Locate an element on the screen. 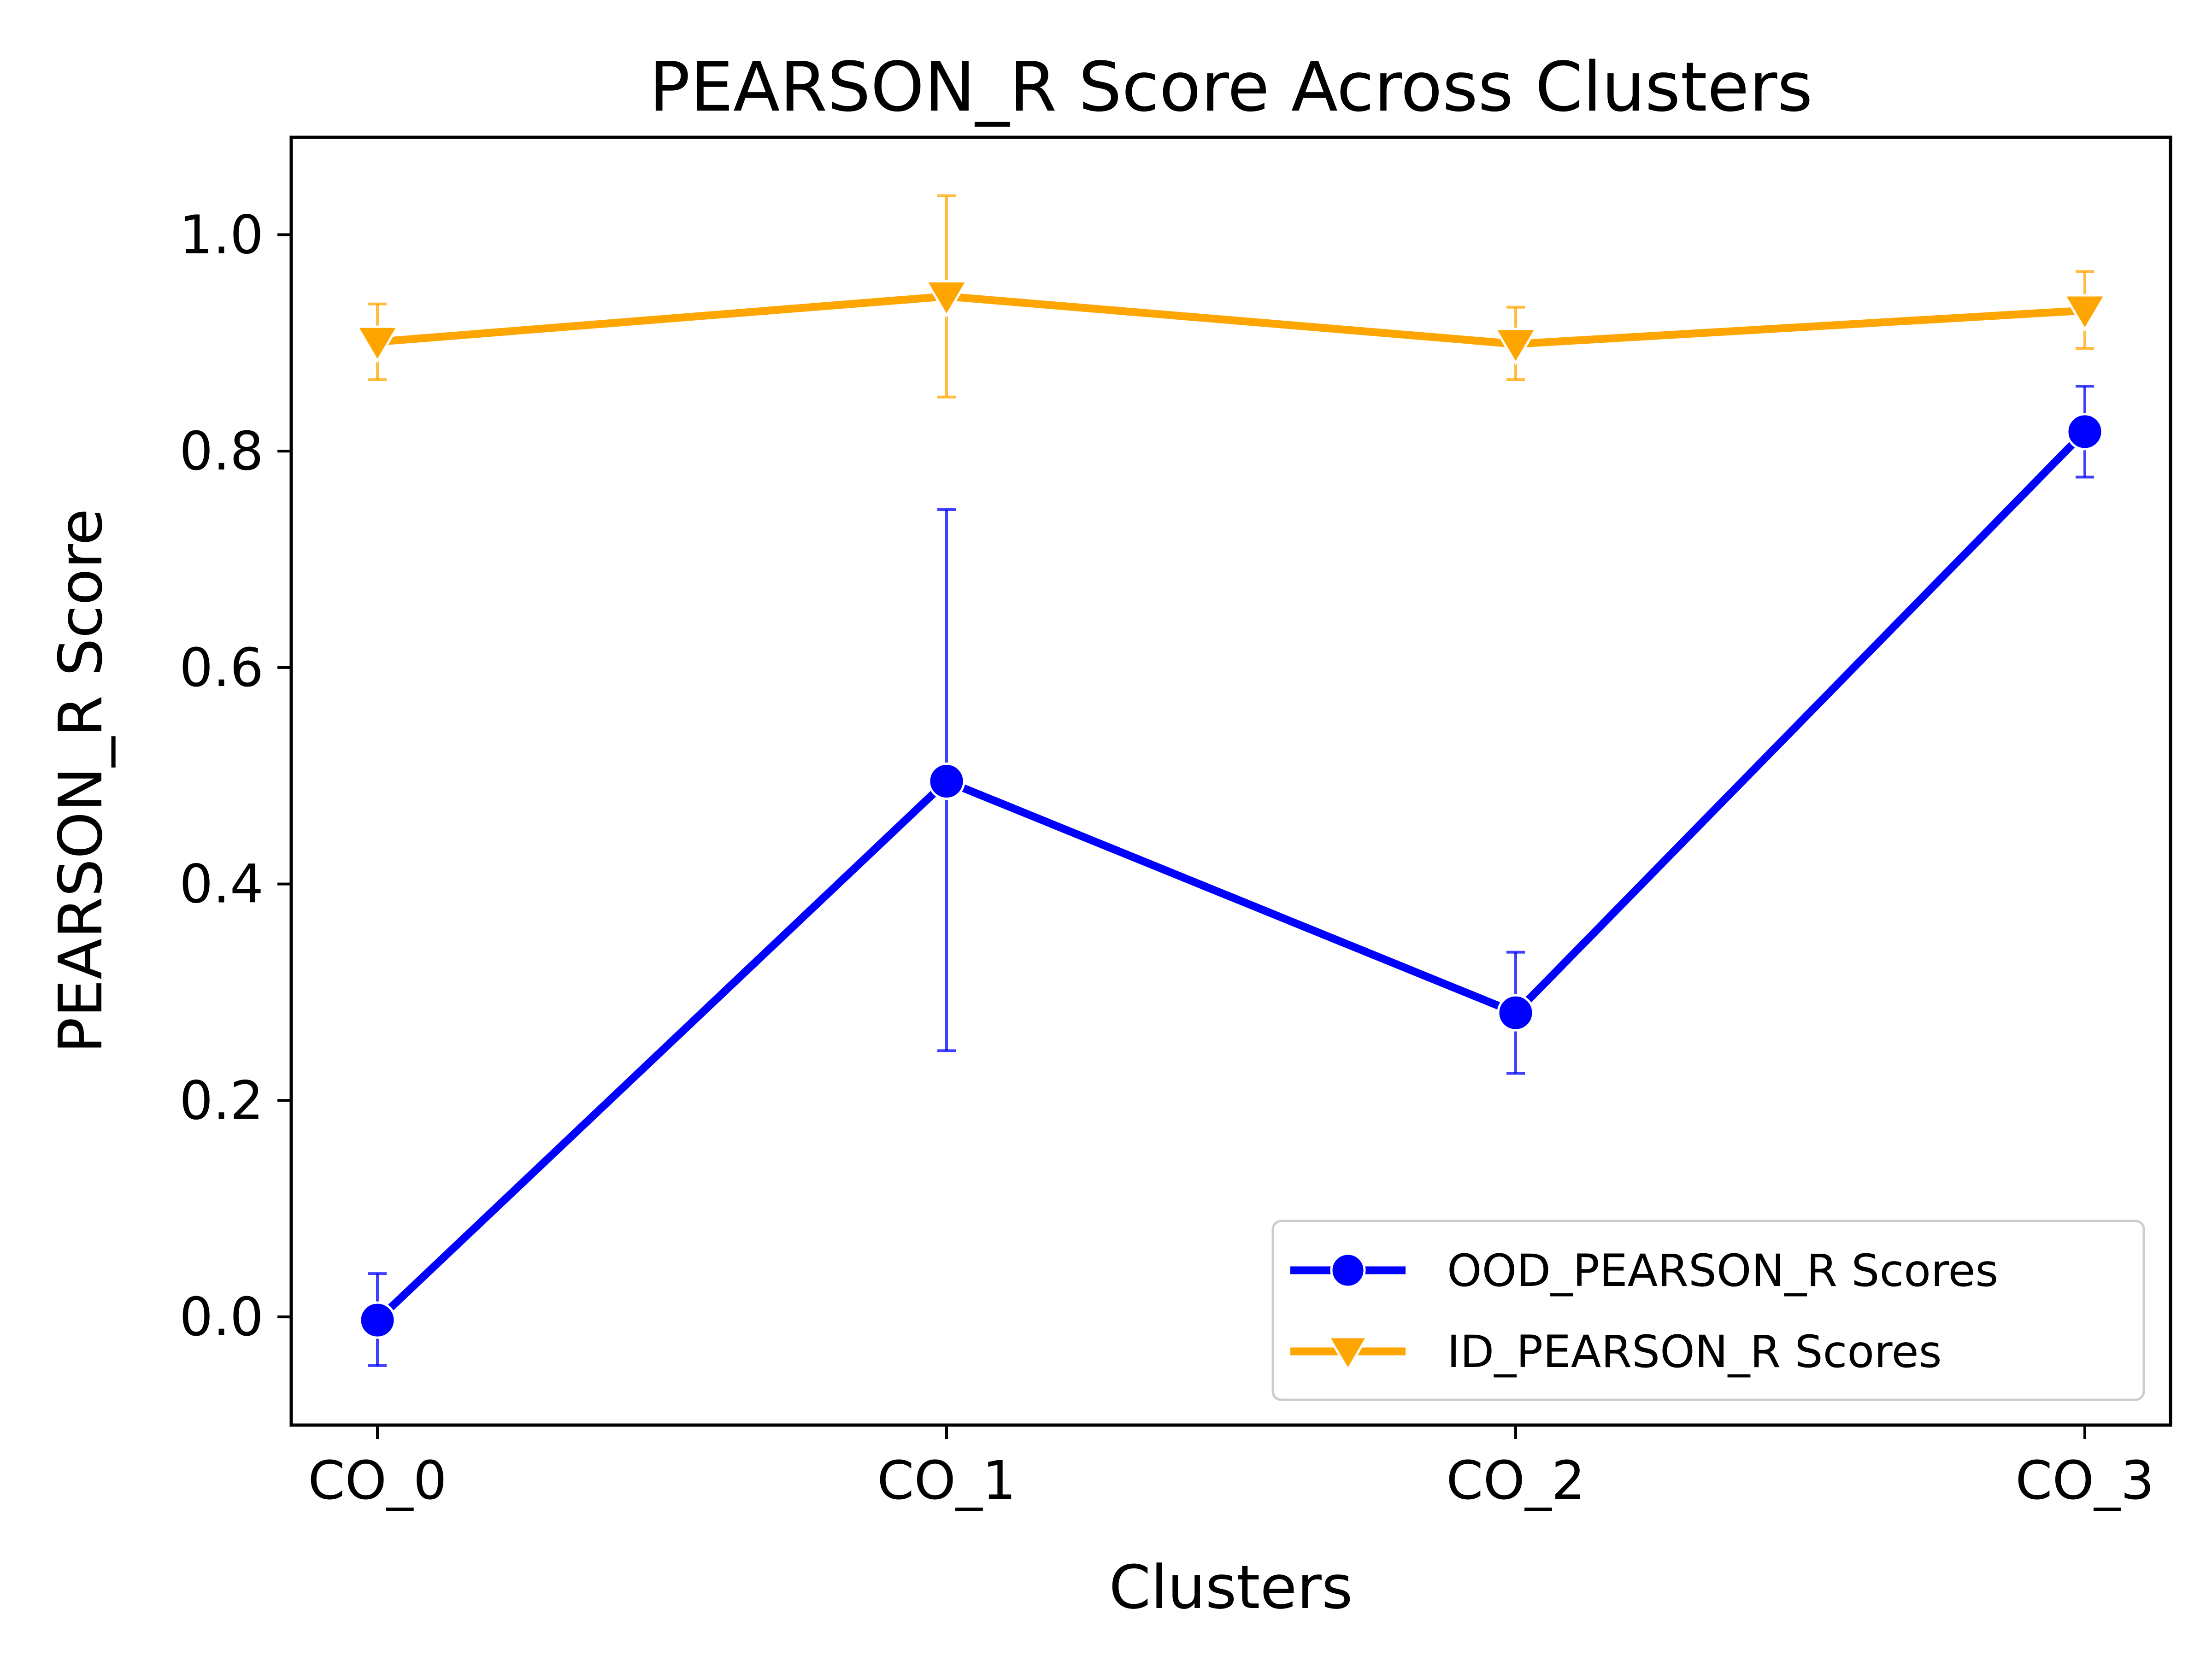  y-axis: 0.0 0.2 0.4 0.6 0.8 1.0 is located at coordinates (235, 776).